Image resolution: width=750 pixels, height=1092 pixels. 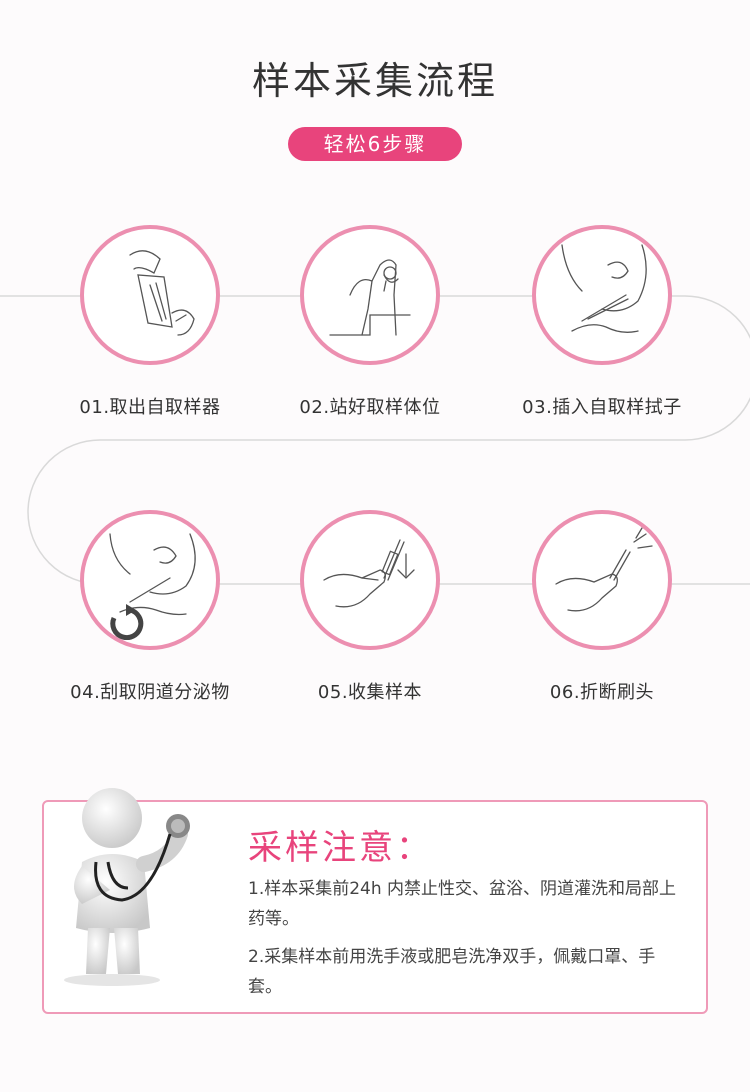 I want to click on page-title: 样本采集流程, so click(x=374, y=81).